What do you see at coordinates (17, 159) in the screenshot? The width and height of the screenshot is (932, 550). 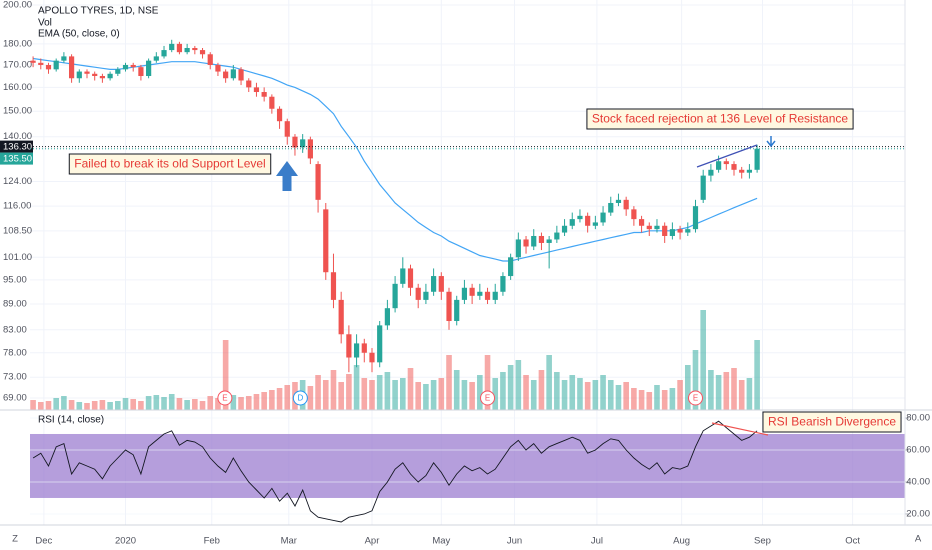 I see `price-label: 135.50` at bounding box center [17, 159].